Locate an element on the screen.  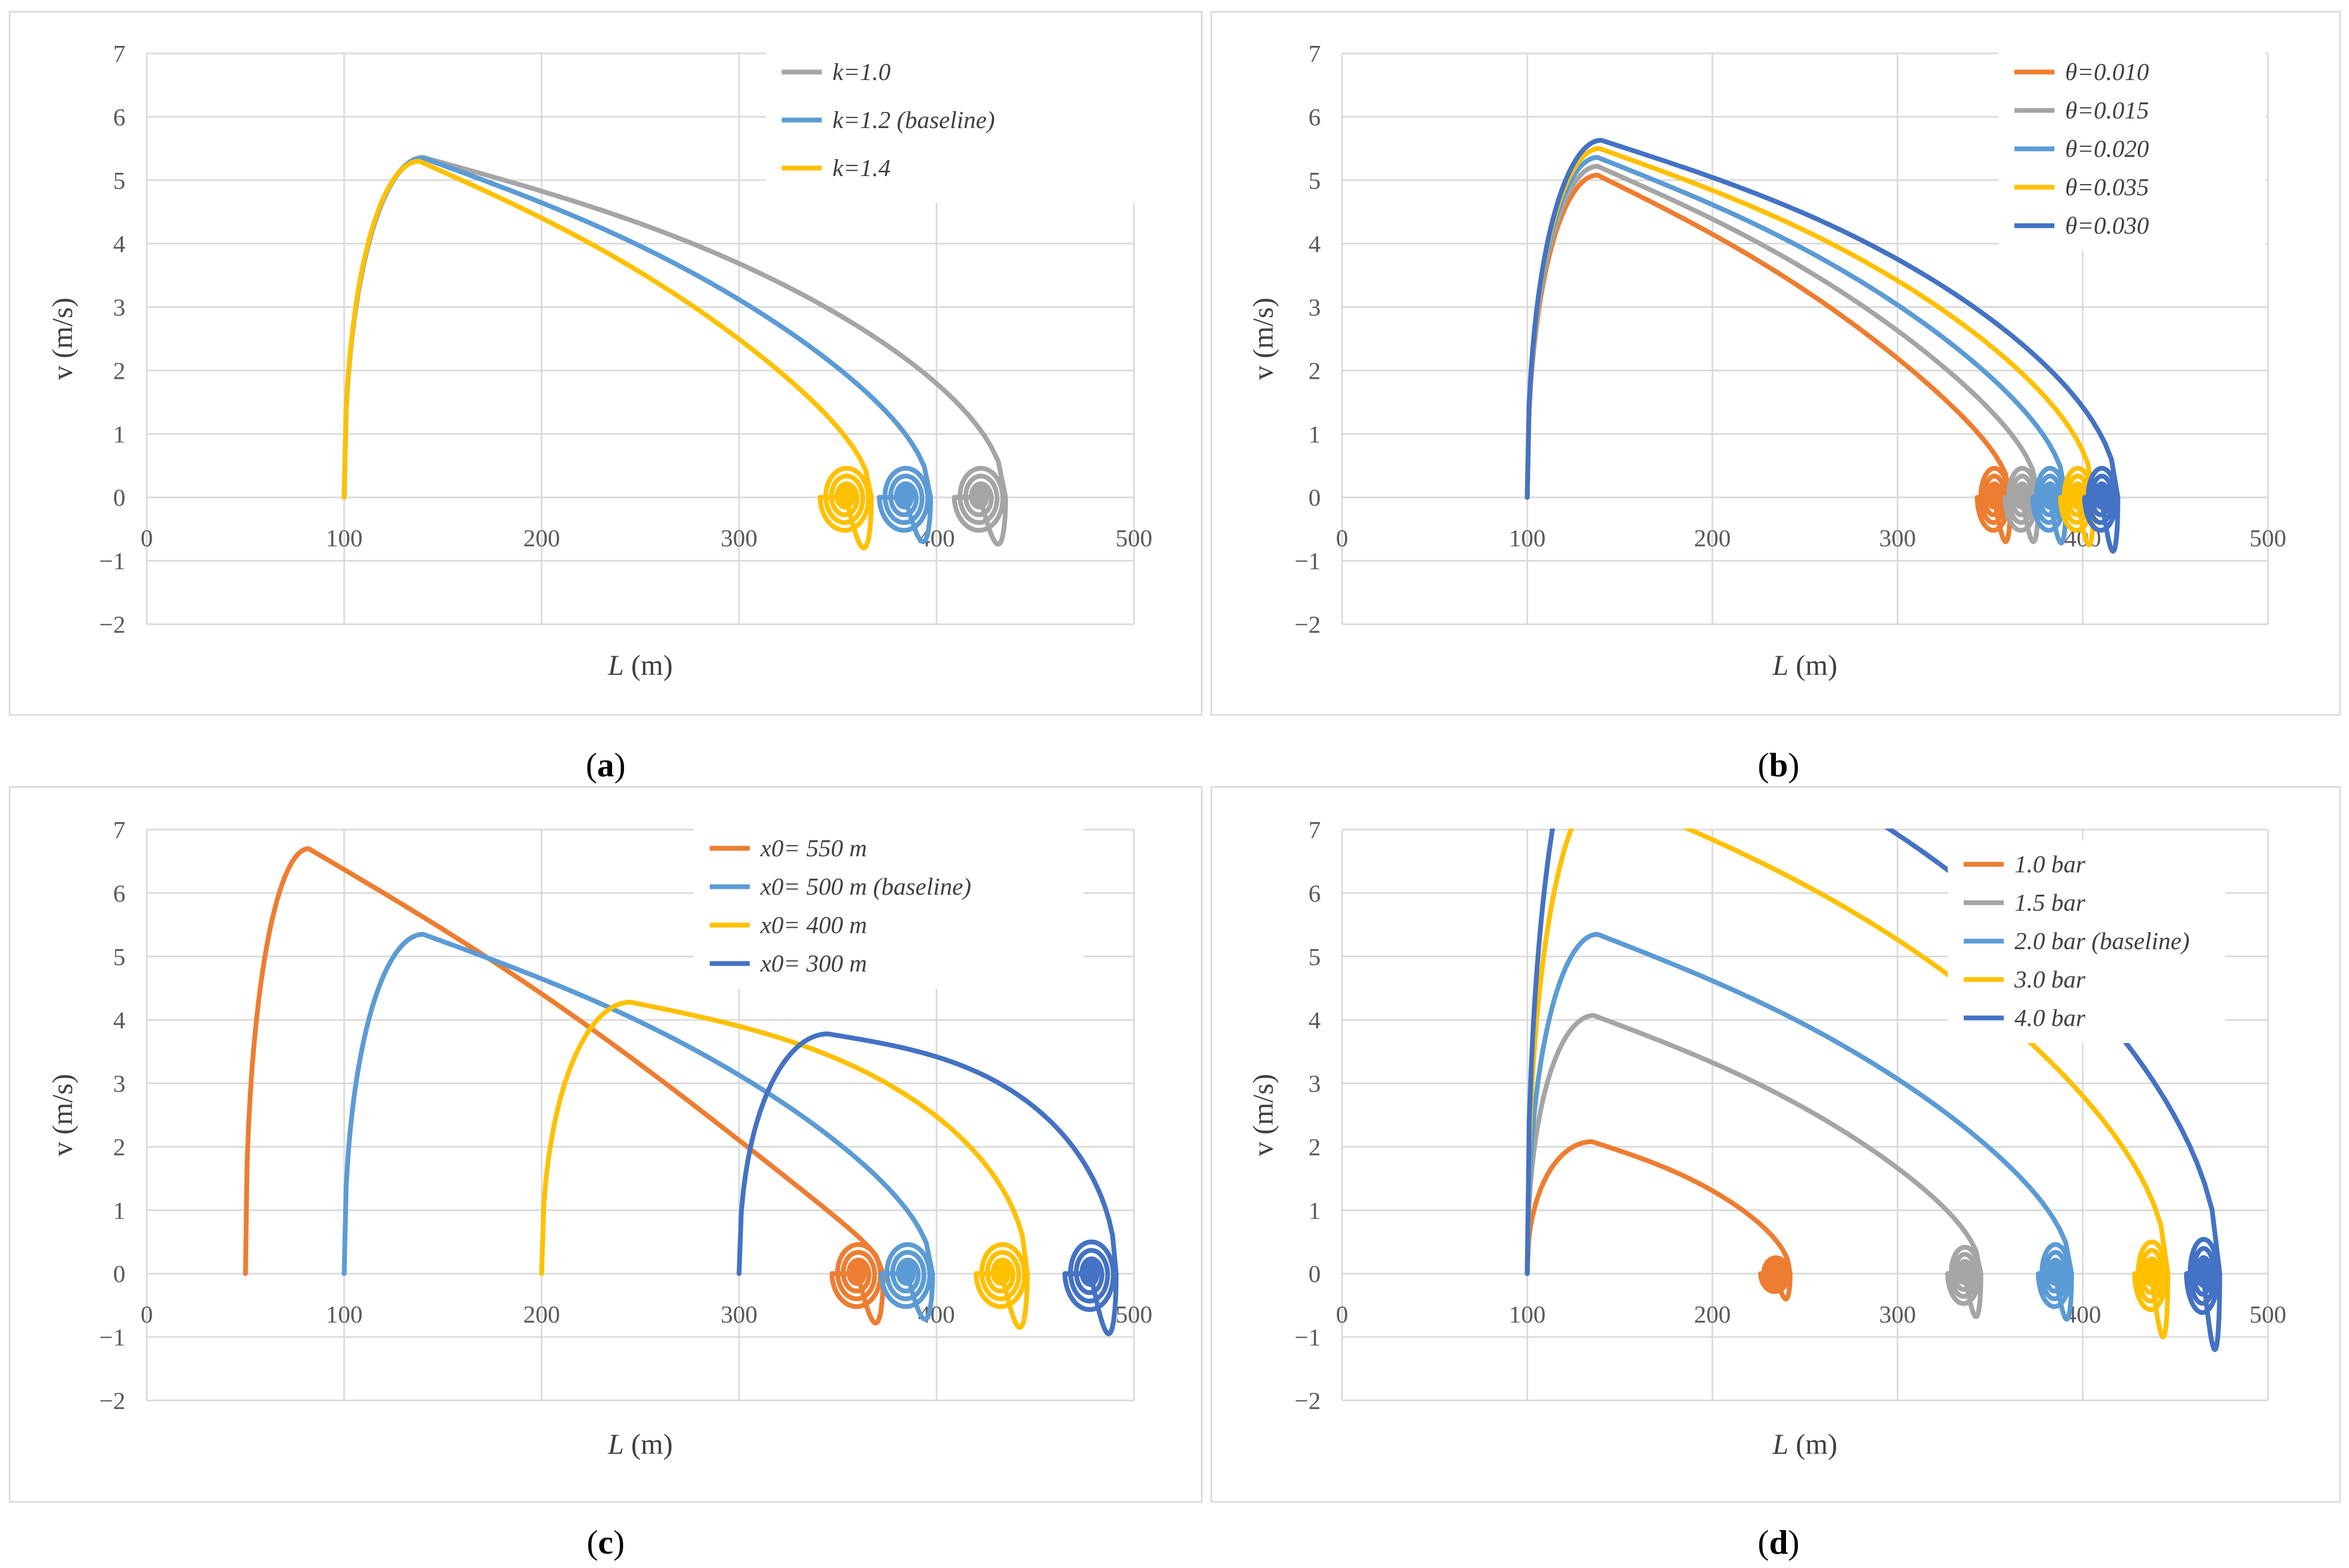
legend-entry: 4.0 bar is located at coordinates (2050, 1017).